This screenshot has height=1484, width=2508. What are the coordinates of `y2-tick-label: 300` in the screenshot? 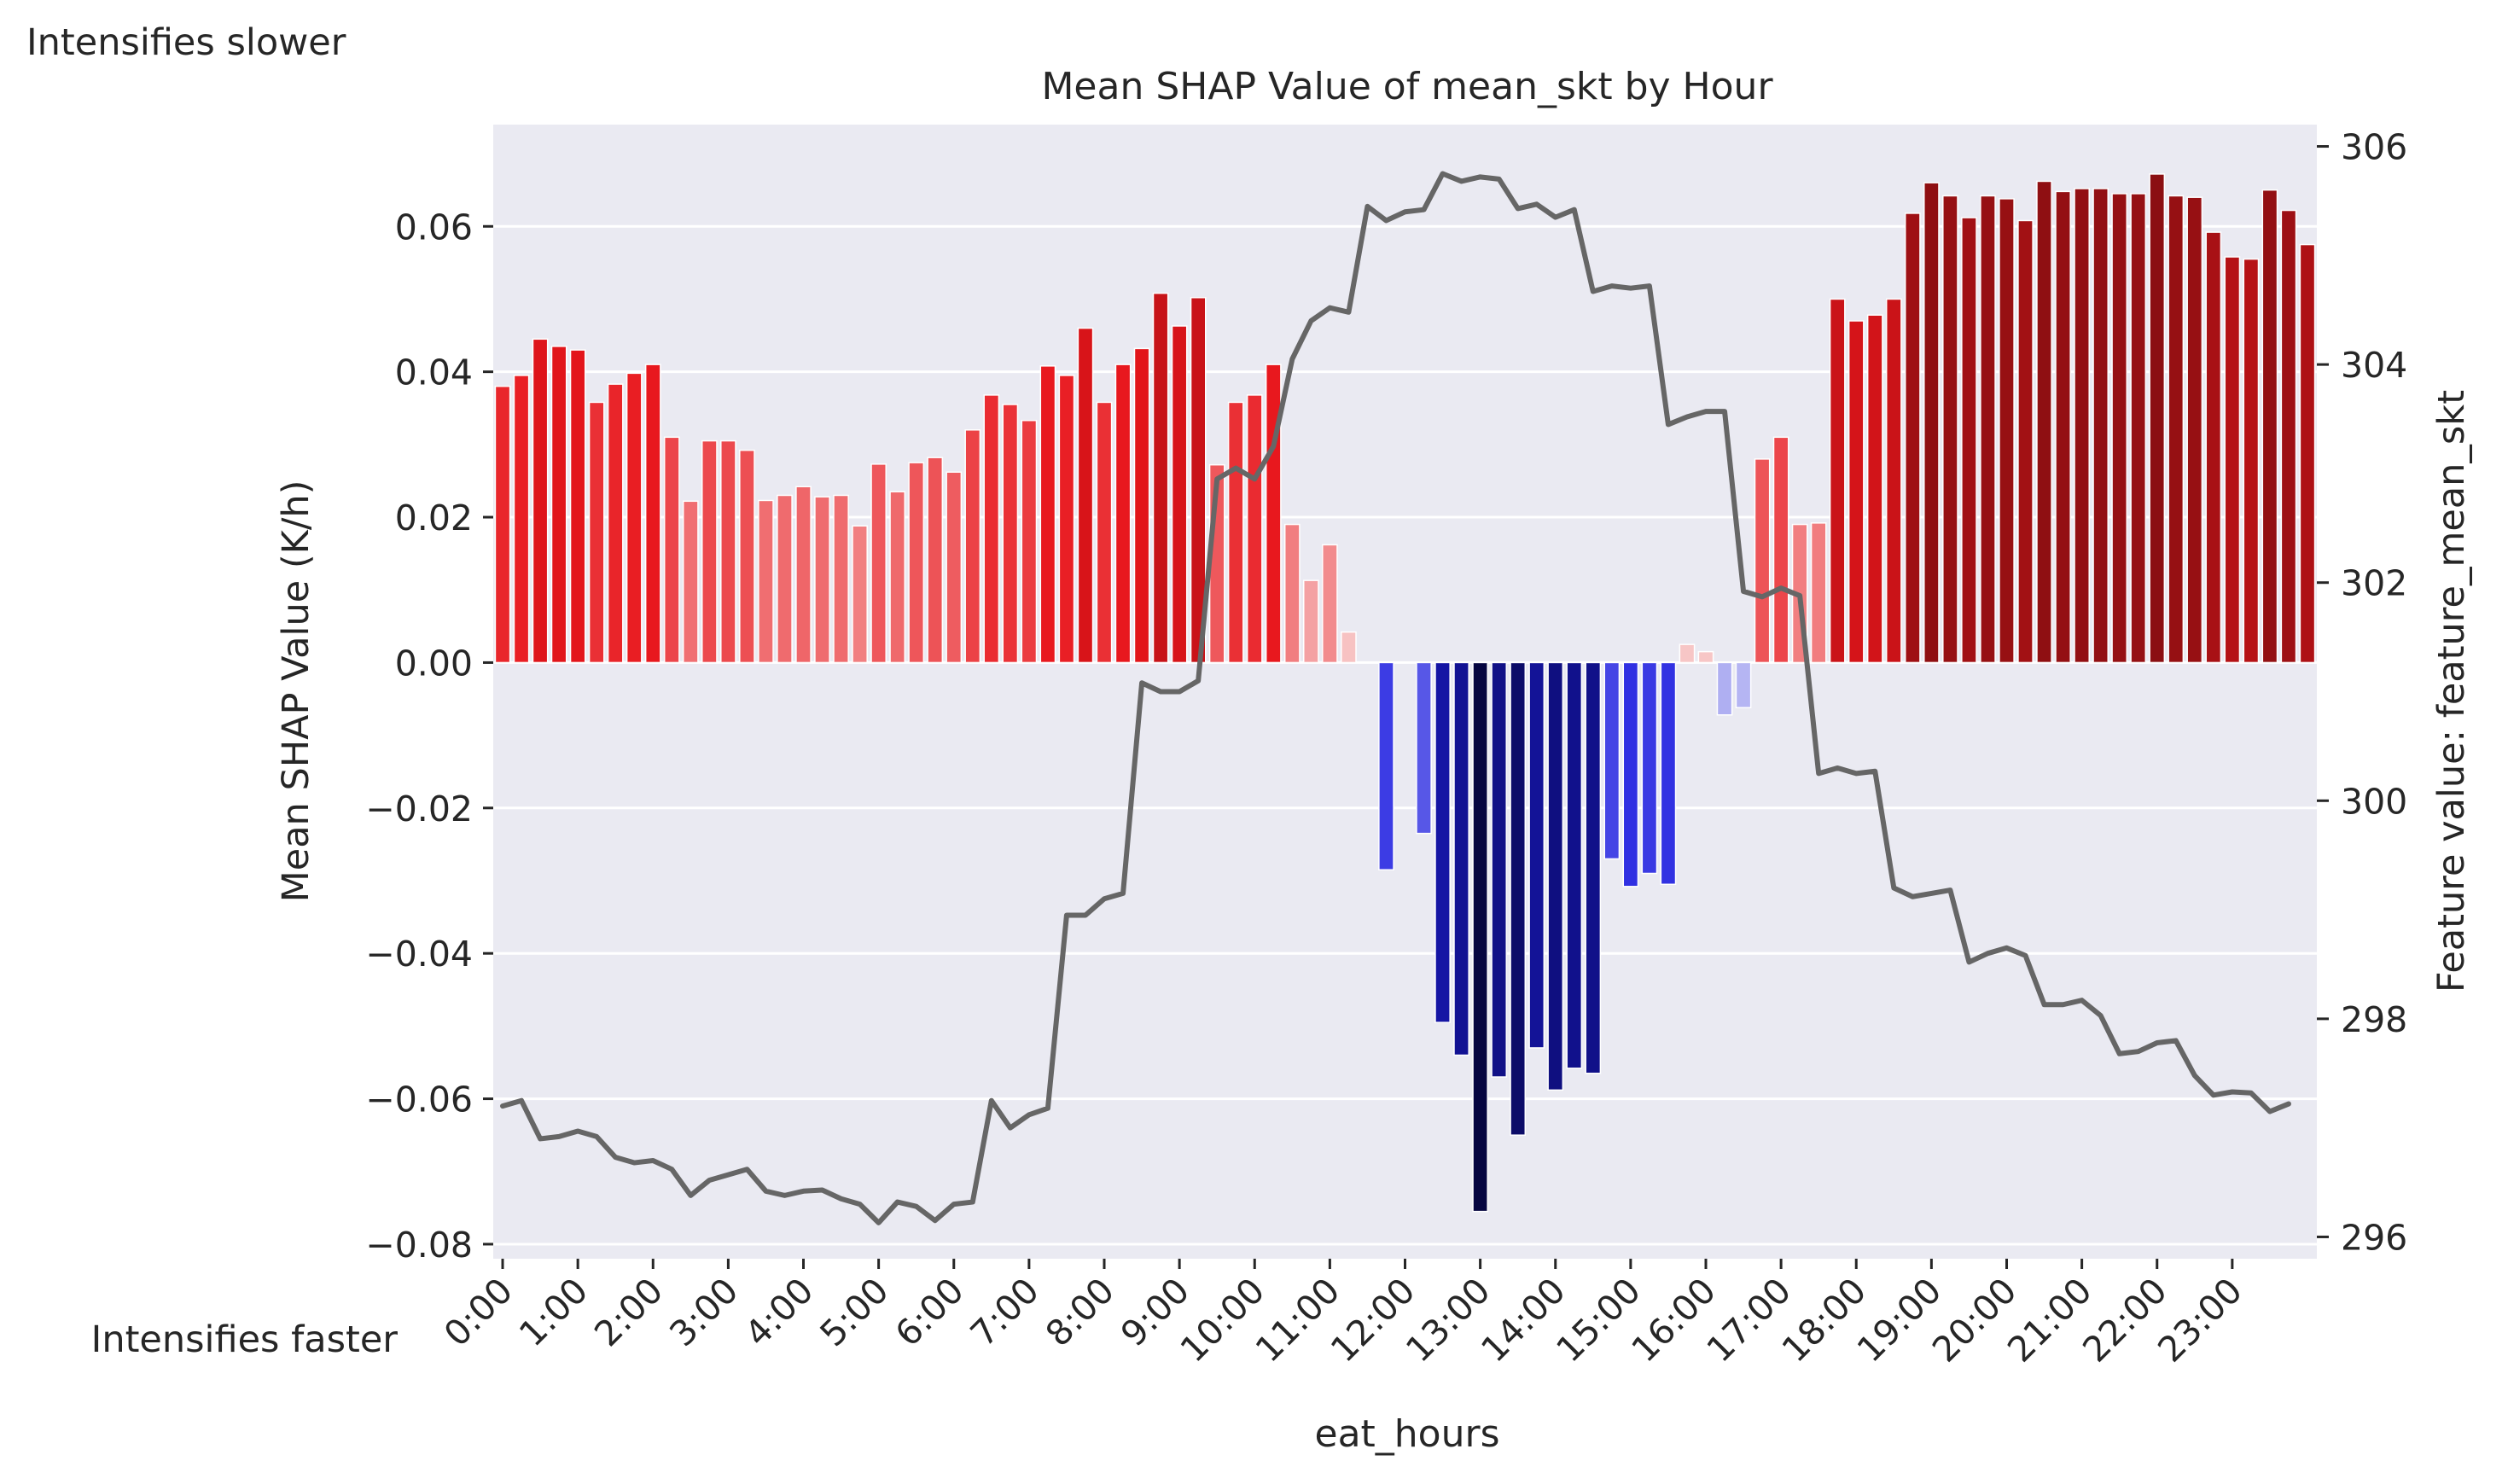 It's located at (2374, 801).